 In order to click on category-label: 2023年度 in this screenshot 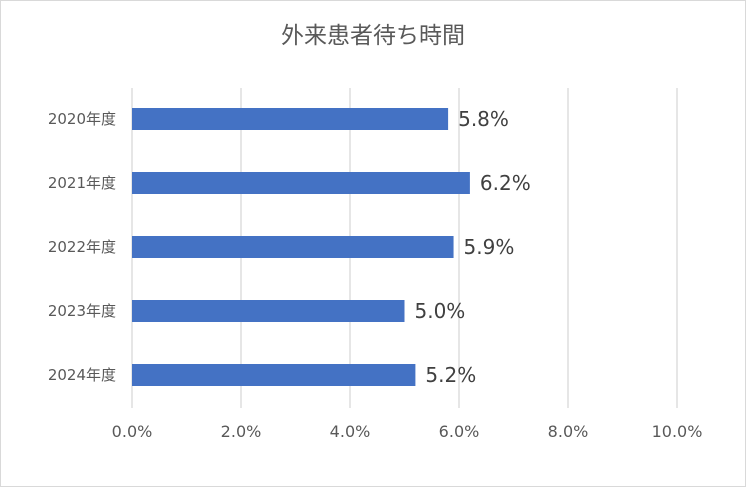, I will do `click(82, 311)`.